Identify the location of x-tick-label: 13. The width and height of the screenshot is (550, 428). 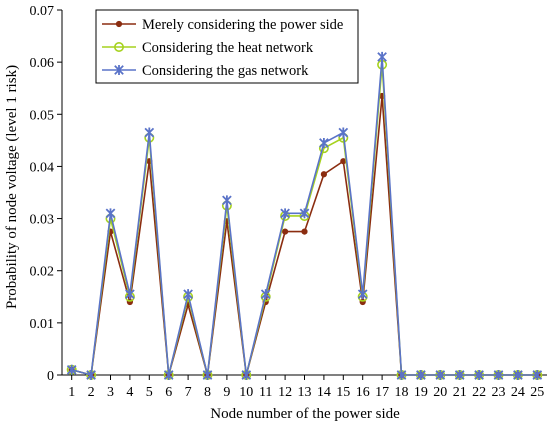
(305, 392).